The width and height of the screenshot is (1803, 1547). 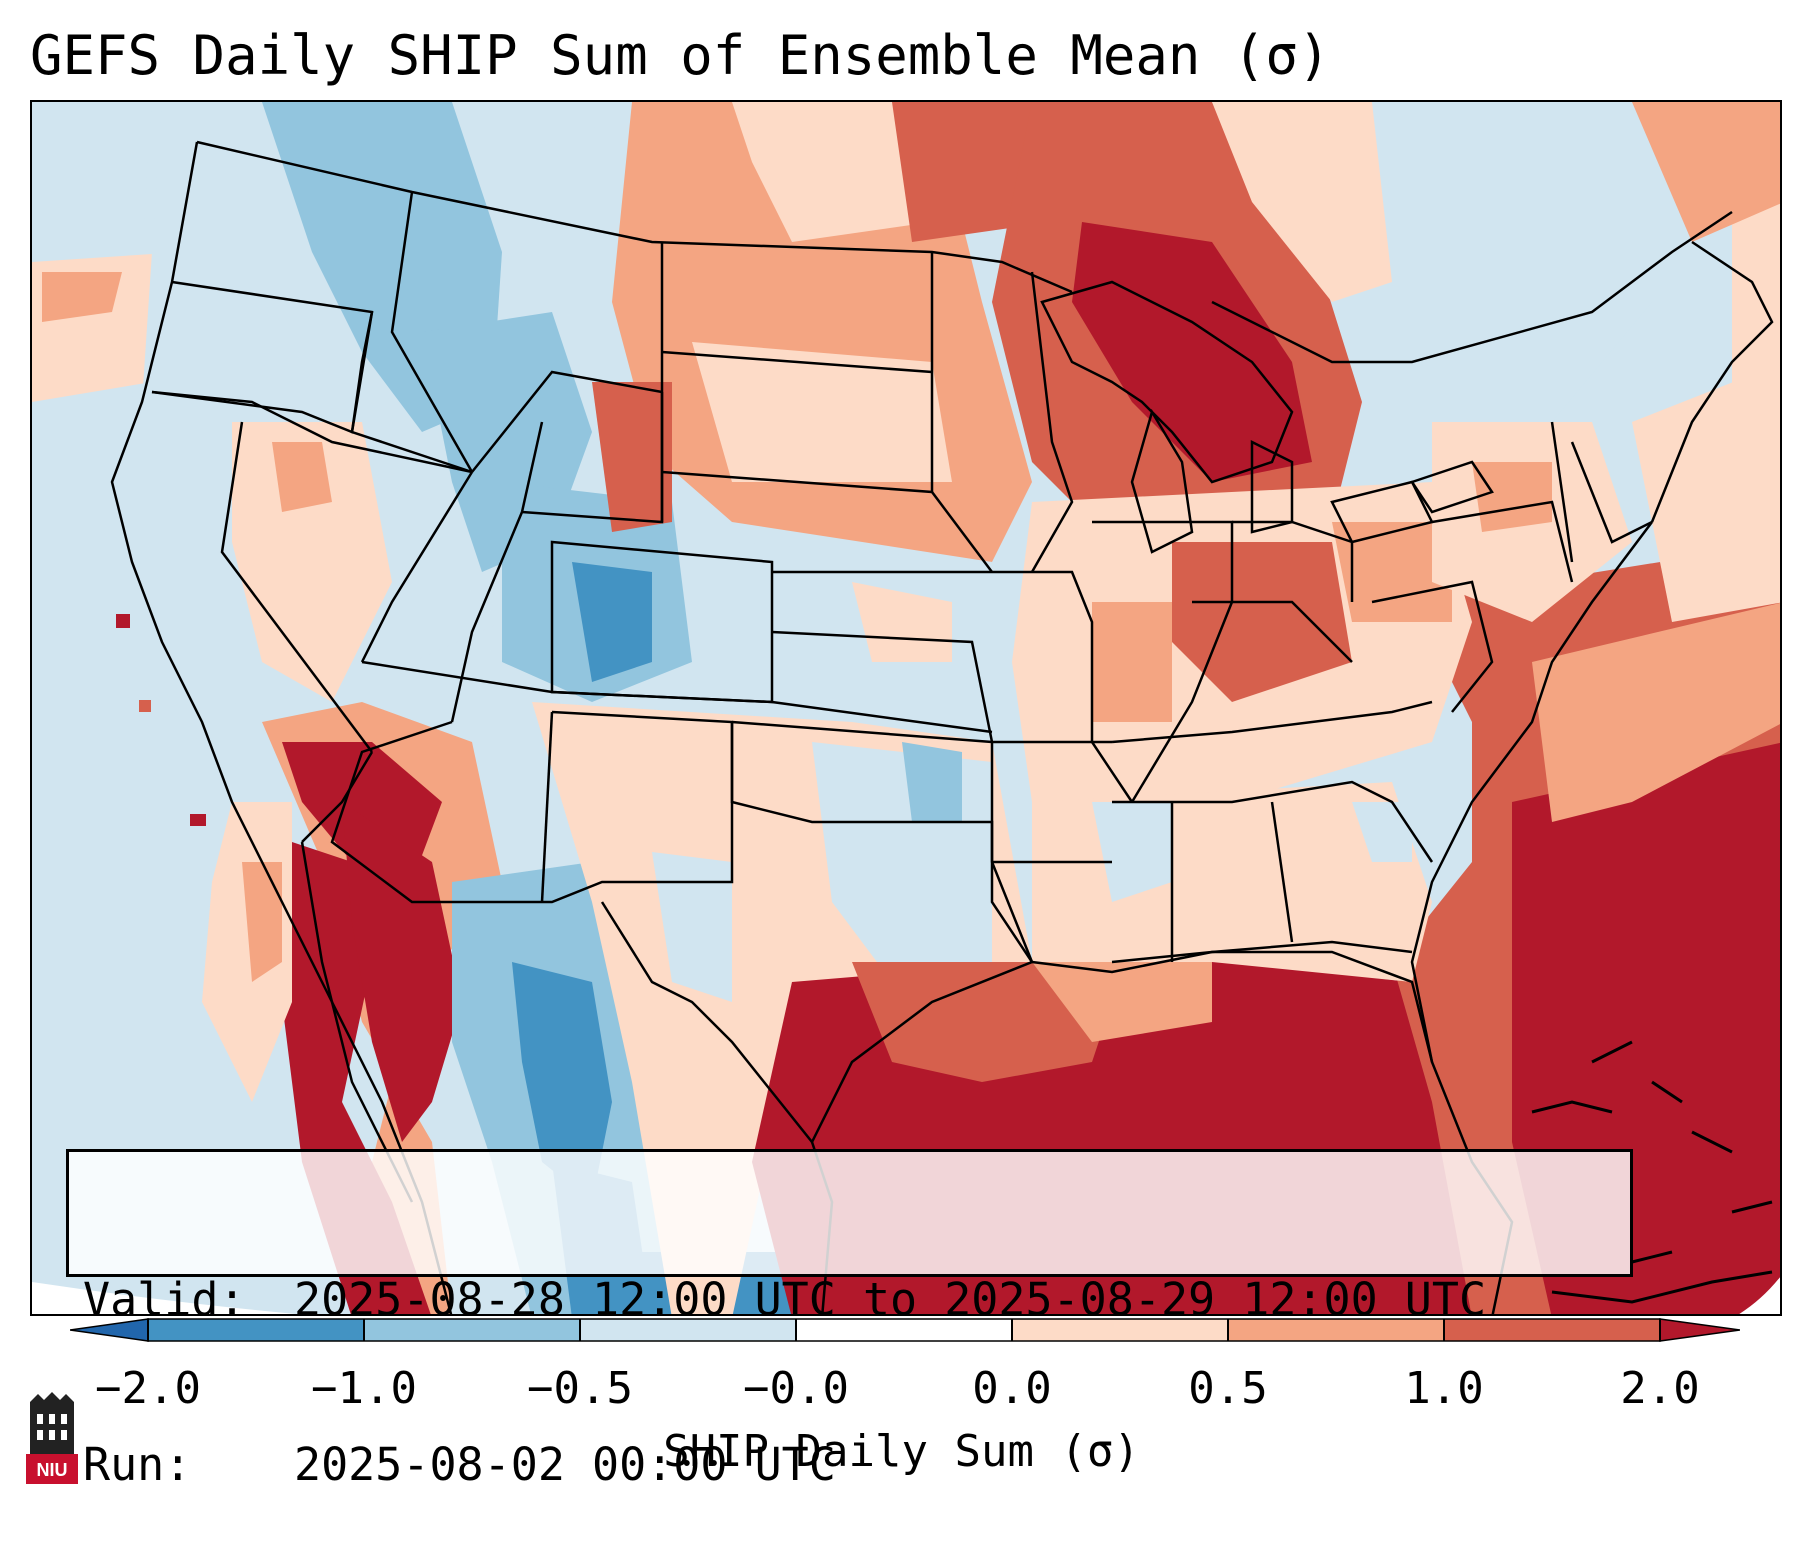 I want to click on colorbar-tick-label: 2.0, so click(x=1660, y=1388).